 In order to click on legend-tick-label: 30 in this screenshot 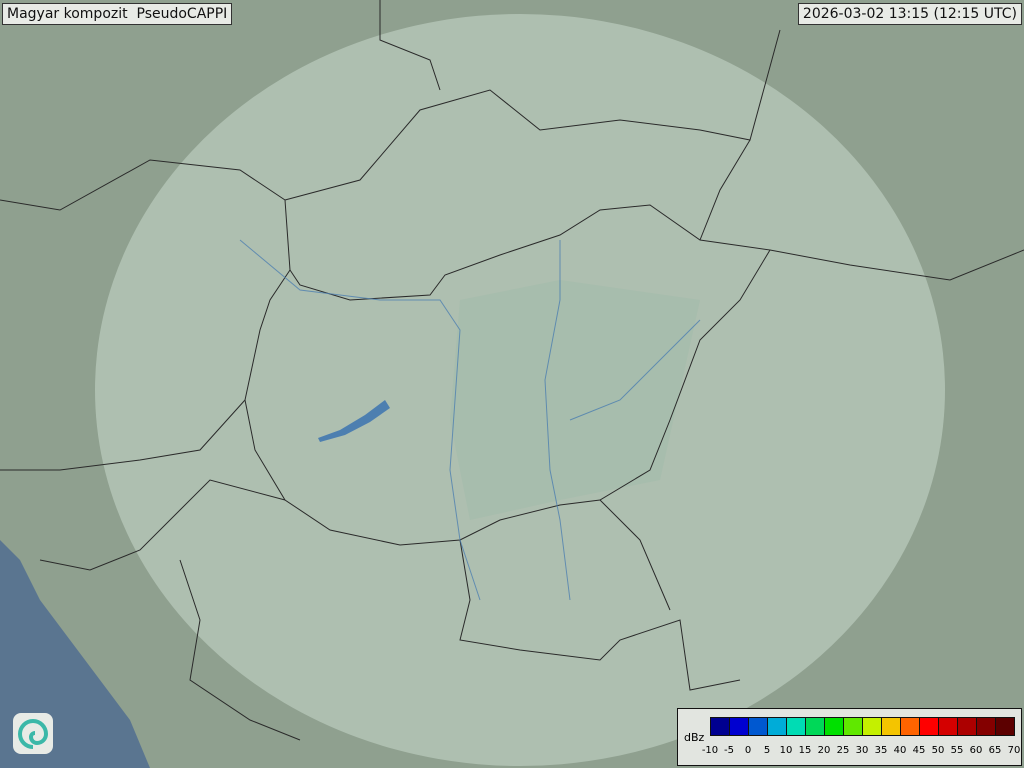, I will do `click(862, 750)`.